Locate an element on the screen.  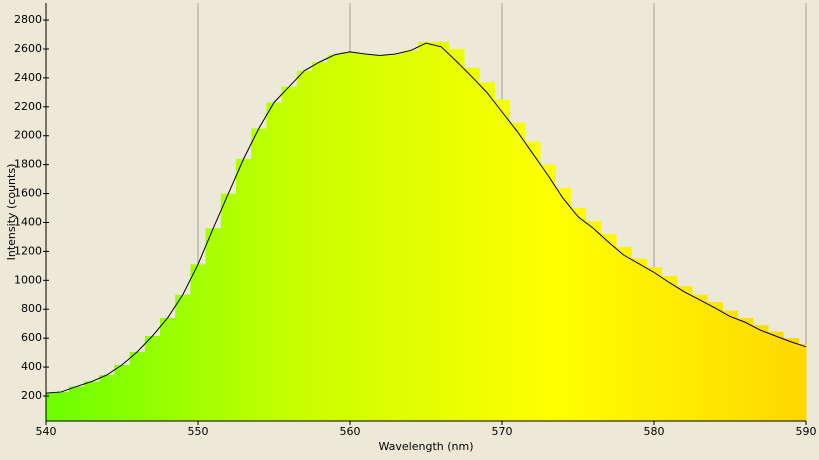
y-axis-title: Intensity (counts) is located at coordinates (11, 212).